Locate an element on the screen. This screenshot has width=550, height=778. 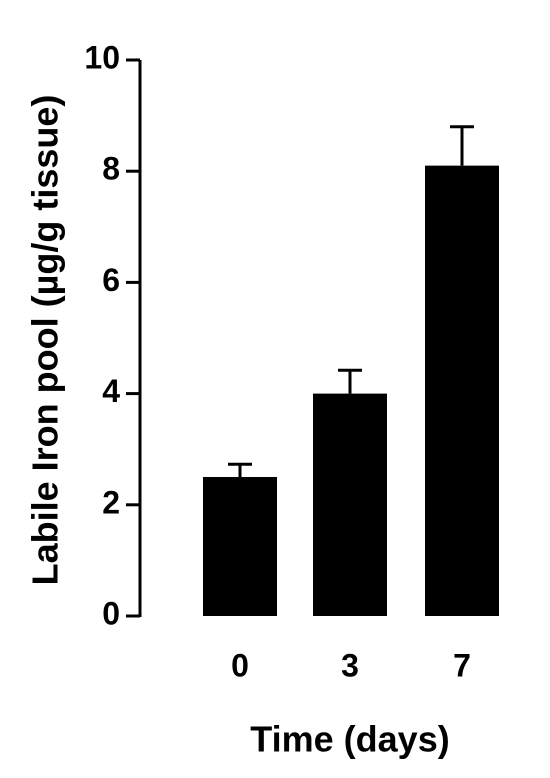
x-tick-label: 3 is located at coordinates (350, 665).